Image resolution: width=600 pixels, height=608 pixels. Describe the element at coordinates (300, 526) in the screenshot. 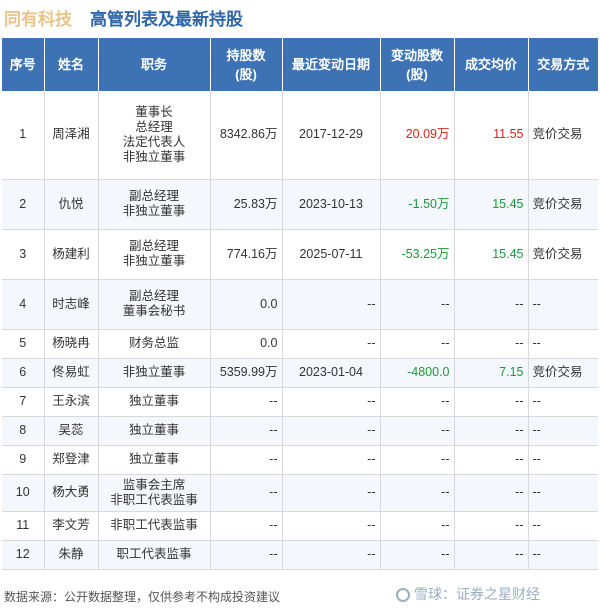

I see `table-row: 11 李文芳 非职工代表监事 -- -- -- -- --` at that location.